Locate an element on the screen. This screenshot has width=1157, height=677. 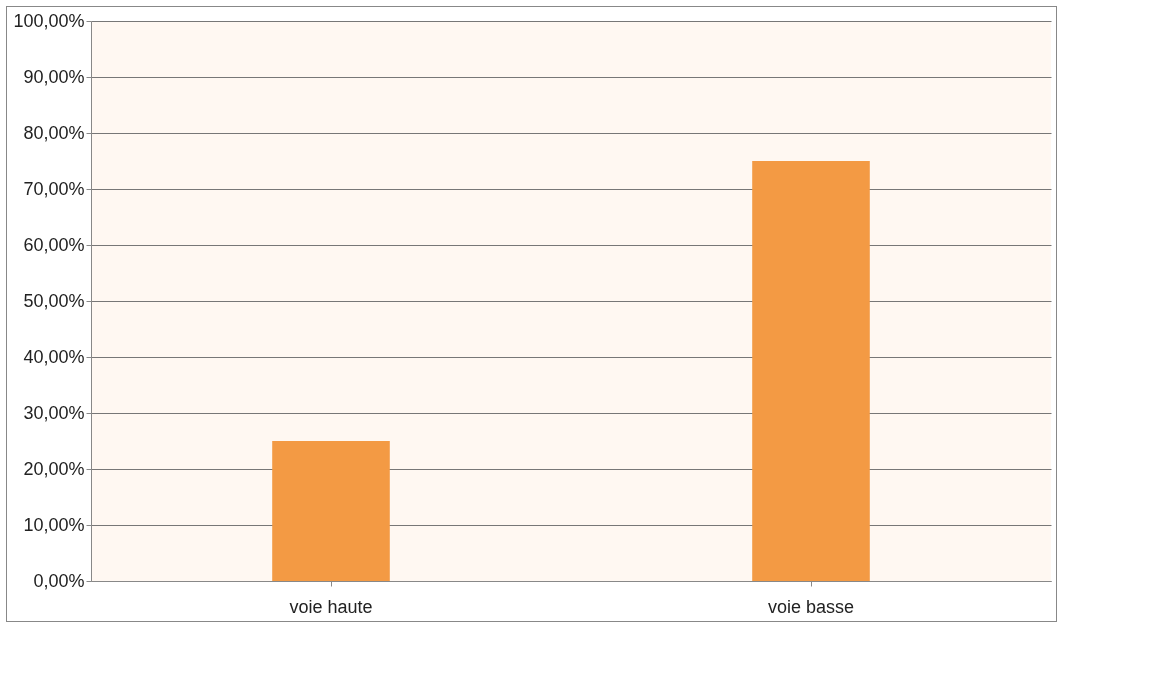
y-tick-label: 50,00% is located at coordinates (54, 300).